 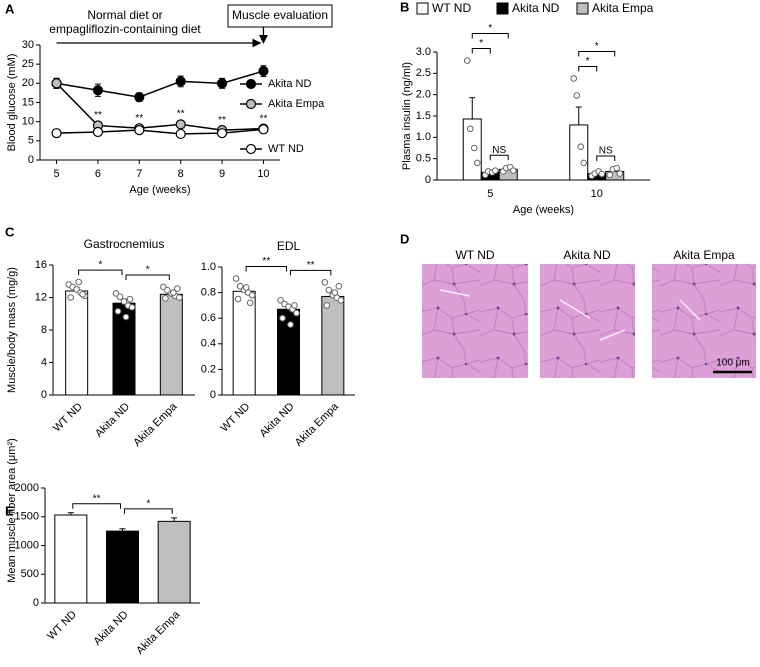 What do you see at coordinates (28, 45) in the screenshot?
I see `y-tick-label: 30` at bounding box center [28, 45].